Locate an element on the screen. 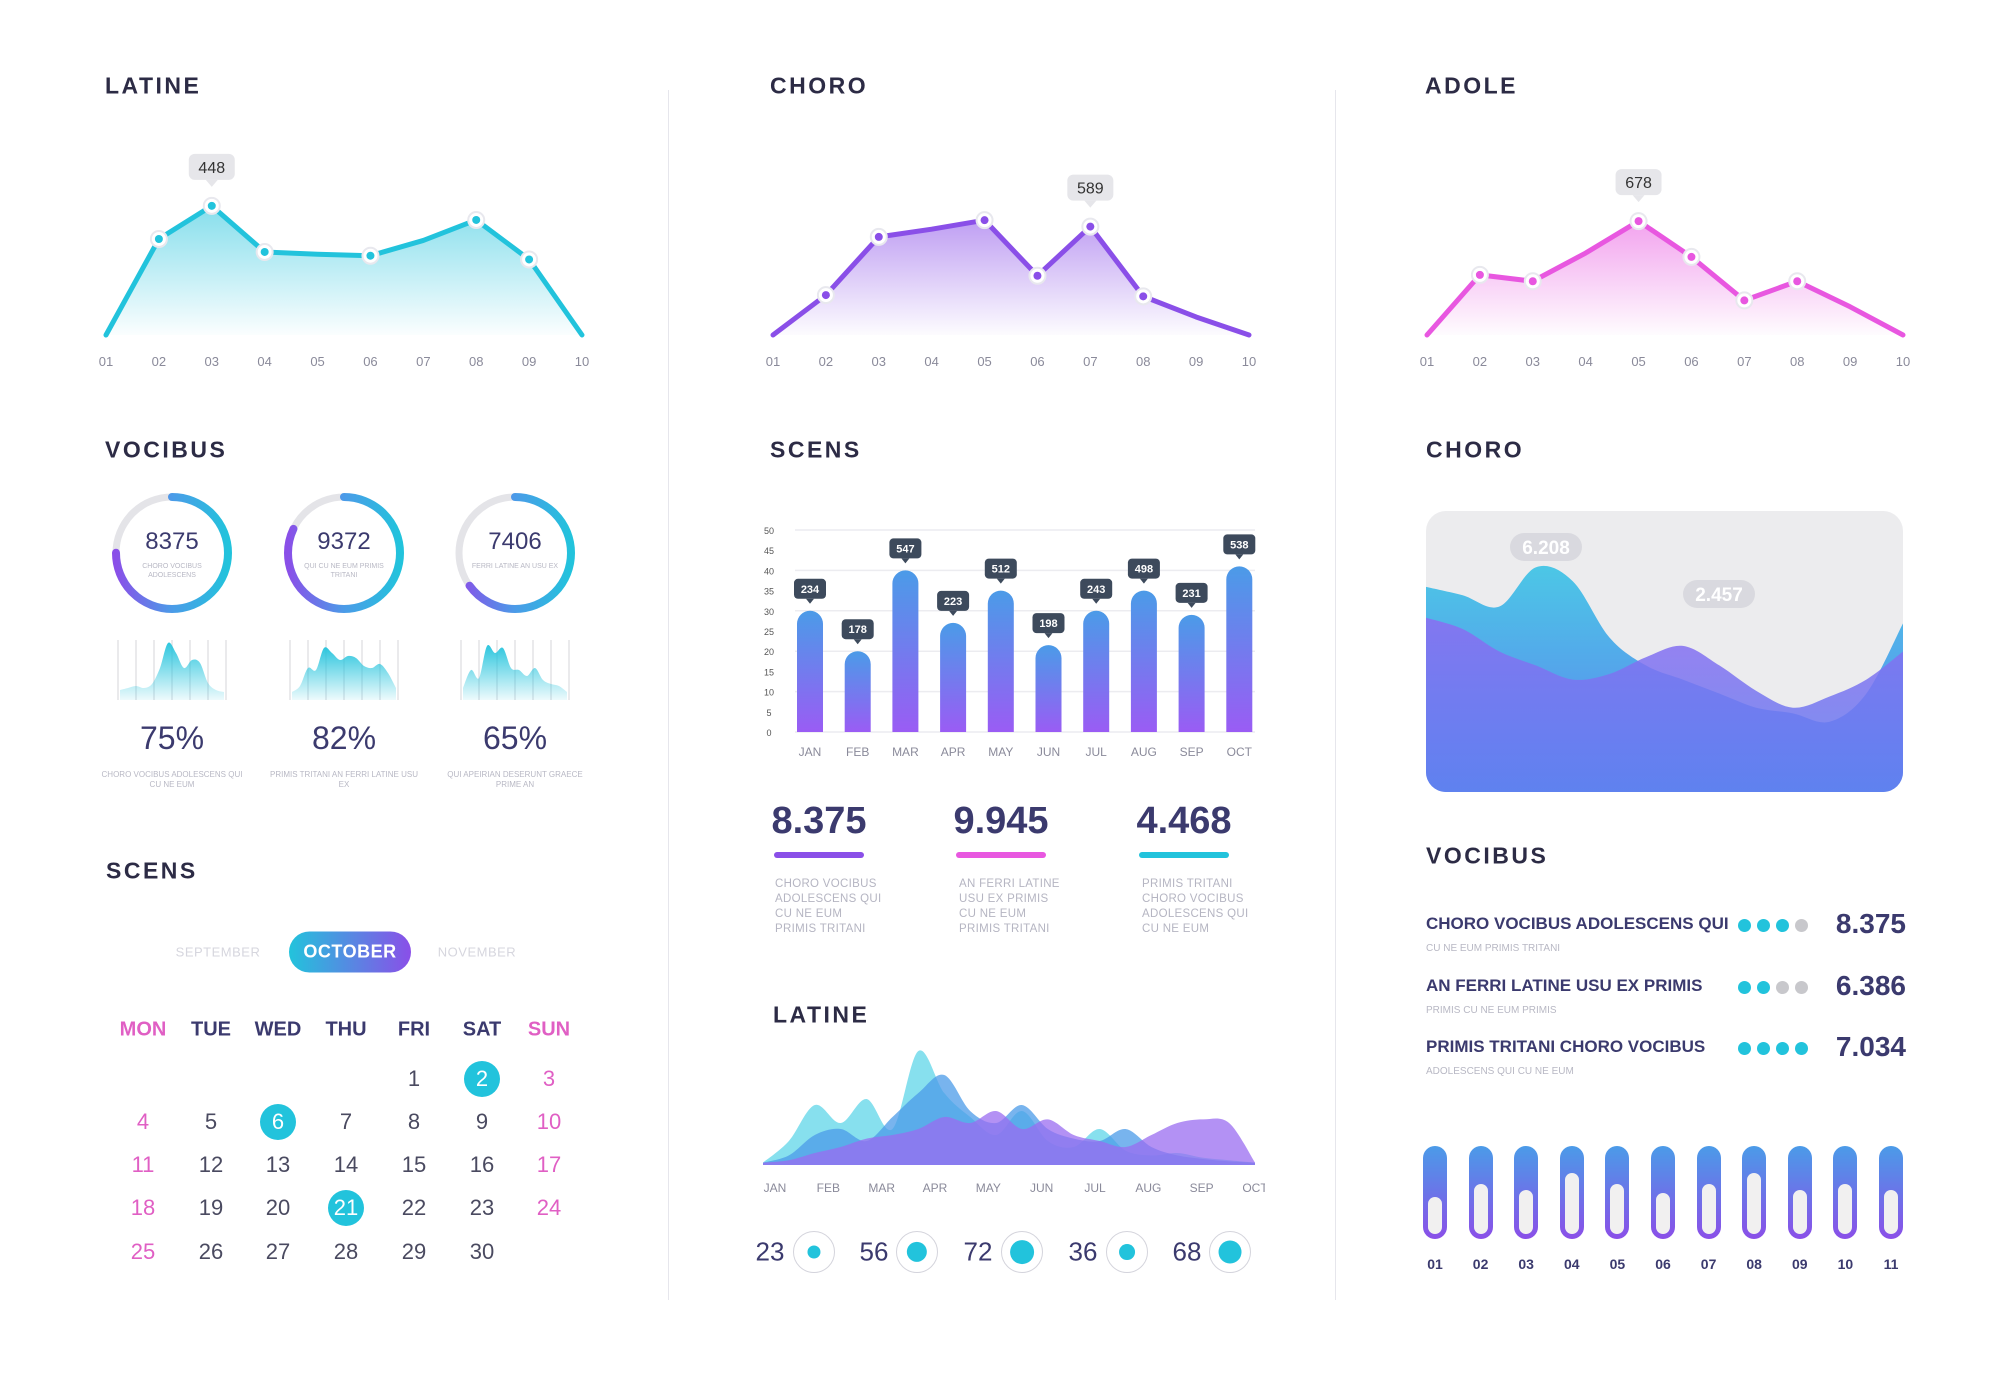  calendar-day: 9 is located at coordinates (482, 1121).